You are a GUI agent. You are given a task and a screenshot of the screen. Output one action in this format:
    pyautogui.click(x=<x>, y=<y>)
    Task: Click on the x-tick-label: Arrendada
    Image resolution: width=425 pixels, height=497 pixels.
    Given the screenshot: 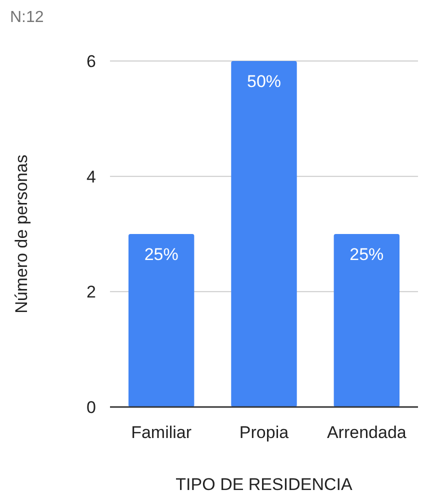 What is the action you would take?
    pyautogui.click(x=366, y=432)
    